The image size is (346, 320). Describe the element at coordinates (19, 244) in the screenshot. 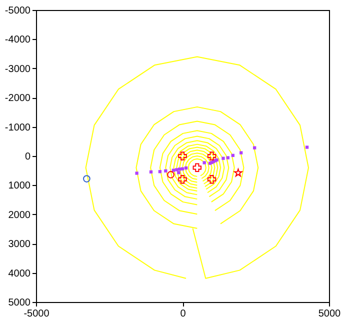

I see `y-tick-label: 3000` at that location.